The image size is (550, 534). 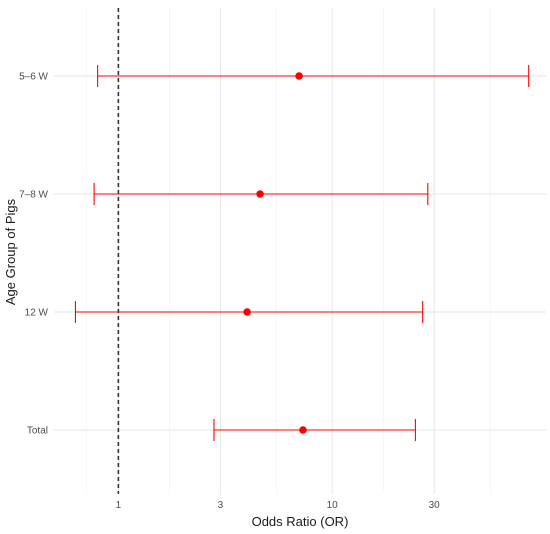 I want to click on y-tick-label-3: Total, so click(x=37, y=431).